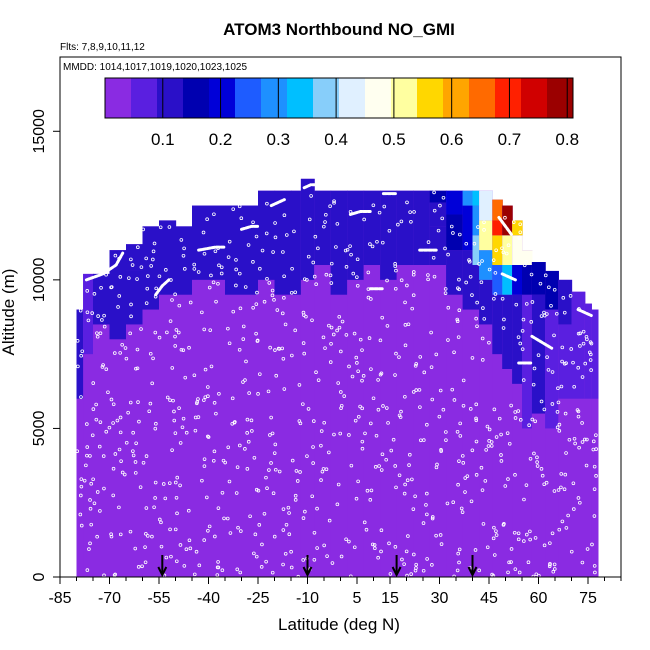 This screenshot has width=650, height=650. What do you see at coordinates (339, 29) in the screenshot?
I see `chart-title: ATOM3 Northbound NO_GMI` at bounding box center [339, 29].